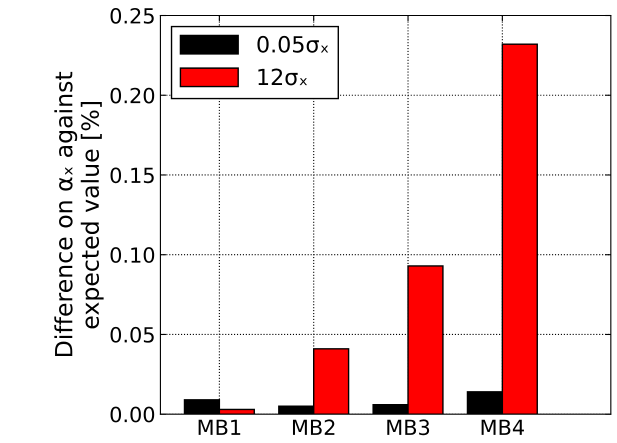 The image size is (617, 443). What do you see at coordinates (79, 214) in the screenshot?
I see `y-axis-title: Difference on αₓ against expected value [%]` at bounding box center [79, 214].